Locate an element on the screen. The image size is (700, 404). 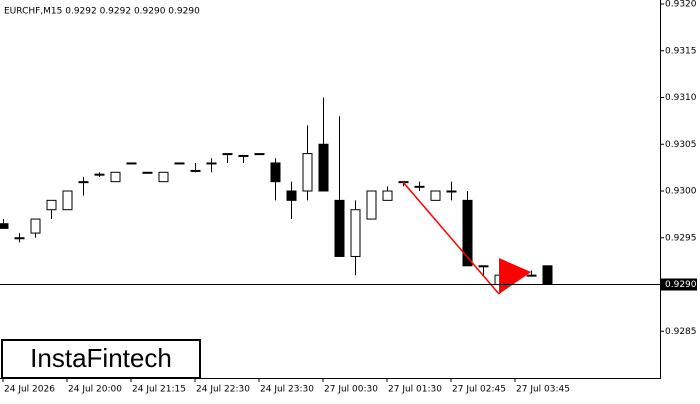
y-tick-label: 0.9320 is located at coordinates (681, 5).